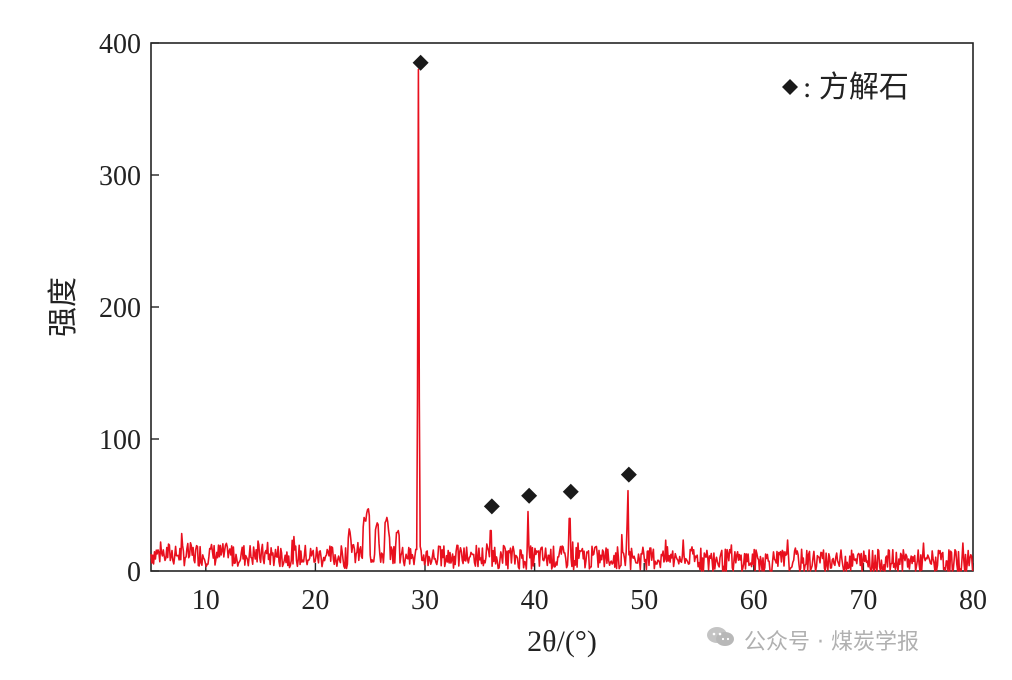 This screenshot has width=1012, height=680. Describe the element at coordinates (973, 600) in the screenshot. I see `x-tick-label: 80` at that location.